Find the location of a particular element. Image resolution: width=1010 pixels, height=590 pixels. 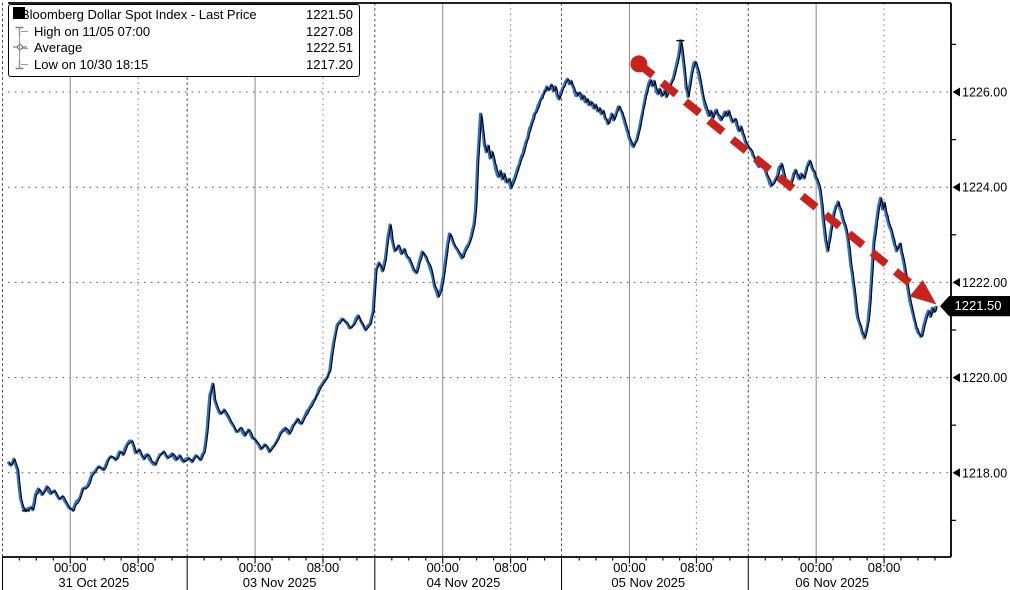

series-last-value: 1221.50 is located at coordinates (329, 14).